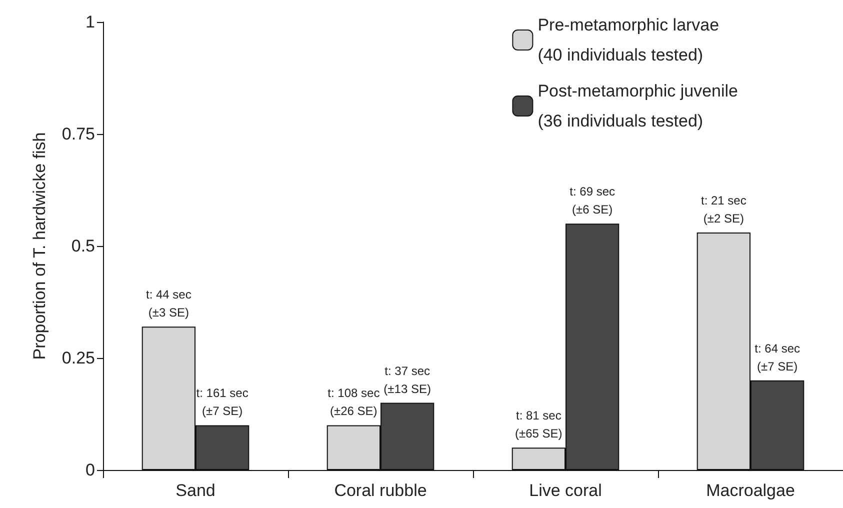 This screenshot has height=508, width=843. I want to click on data-label: t: 44 sec (±3 SE), so click(169, 304).